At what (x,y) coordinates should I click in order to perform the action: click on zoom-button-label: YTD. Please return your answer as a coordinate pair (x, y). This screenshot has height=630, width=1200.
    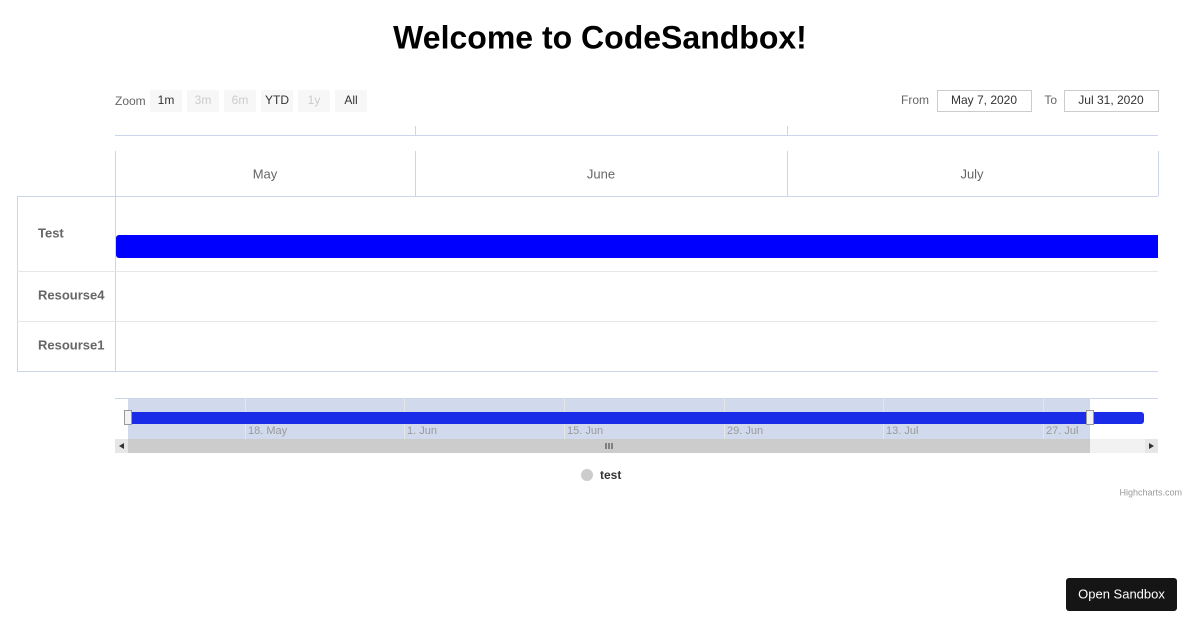
    Looking at the image, I should click on (277, 100).